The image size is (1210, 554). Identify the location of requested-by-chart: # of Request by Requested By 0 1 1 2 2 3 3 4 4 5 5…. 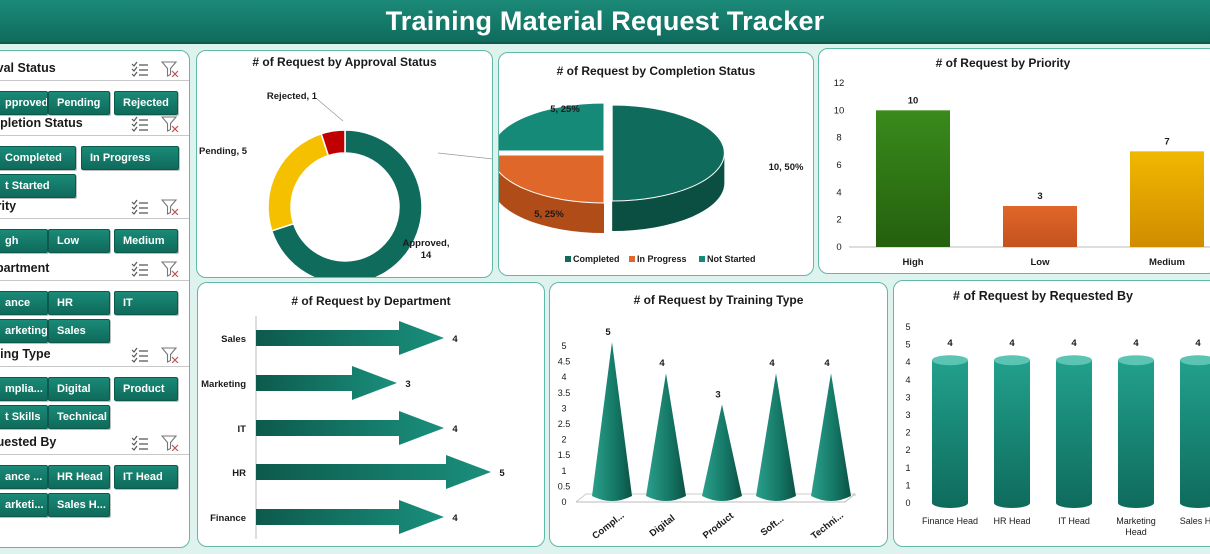
(1051, 413).